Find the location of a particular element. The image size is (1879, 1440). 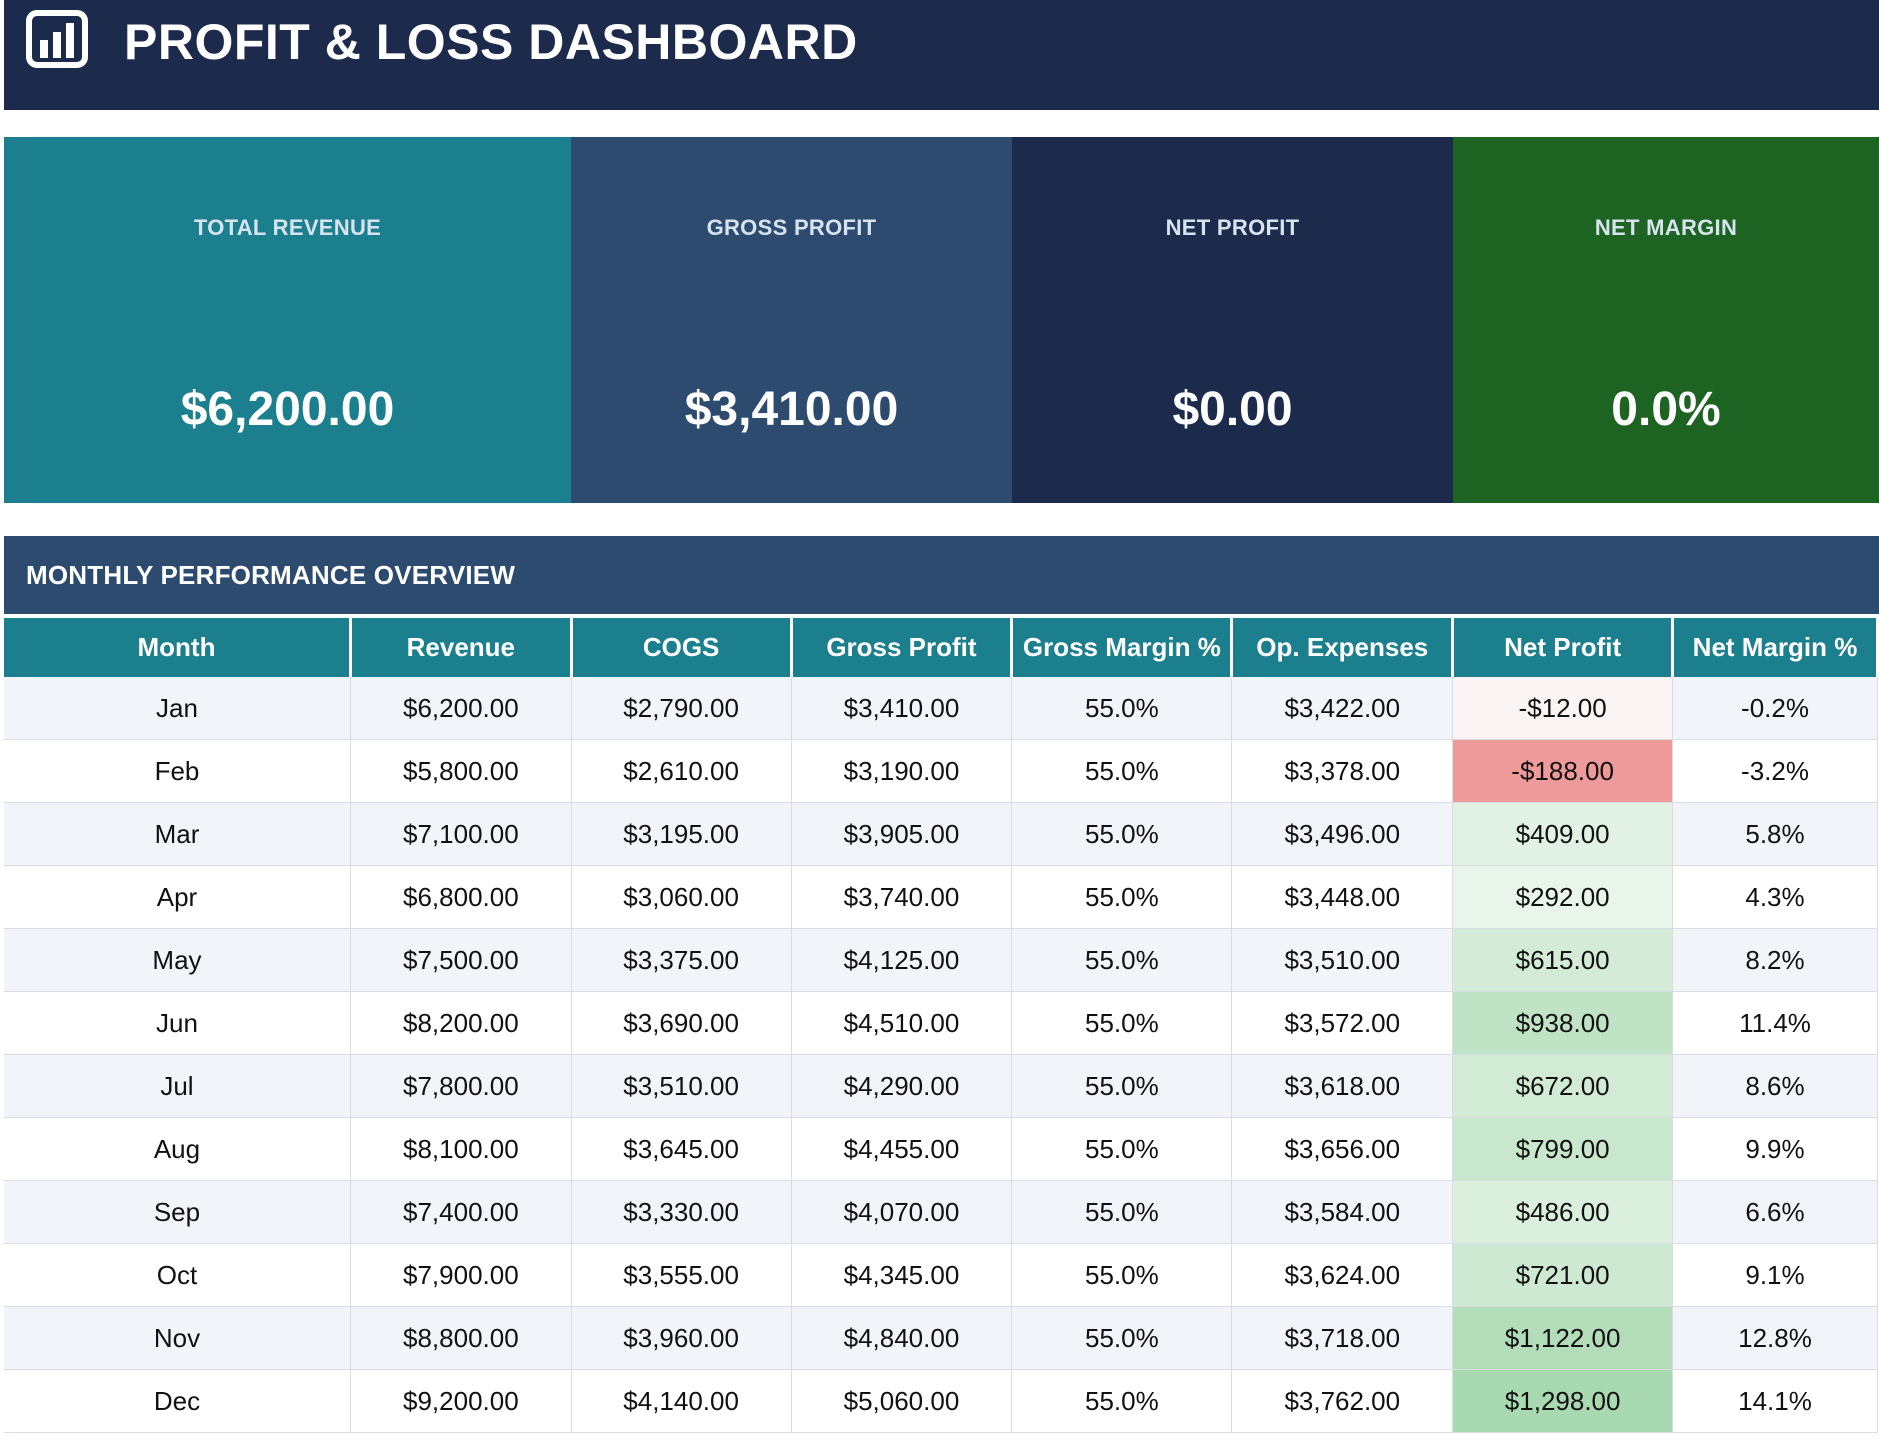

revenue-cell: $7,100.00 is located at coordinates (461, 834).